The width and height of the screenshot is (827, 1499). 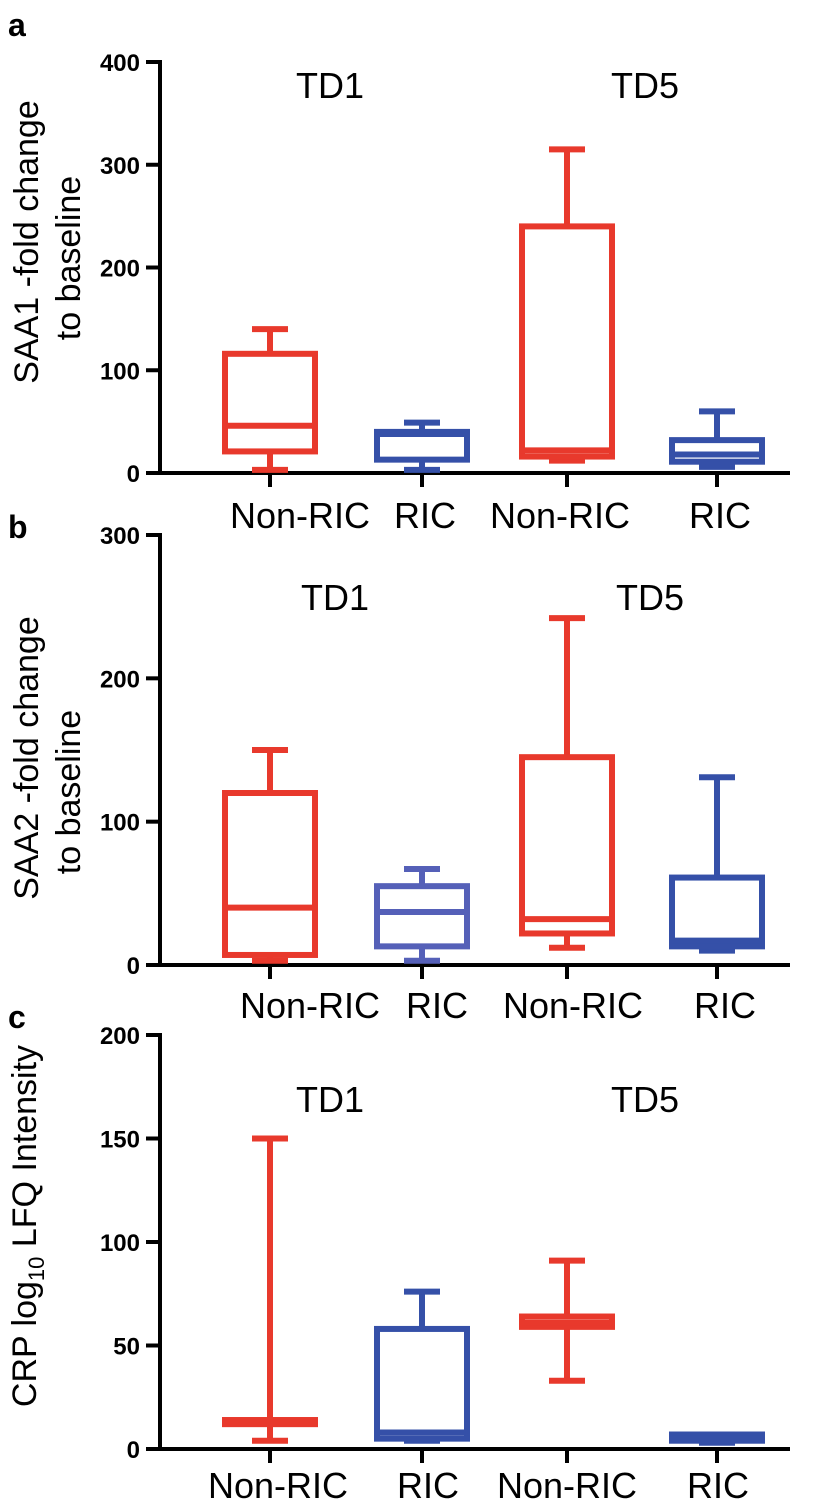 What do you see at coordinates (17, 1017) in the screenshot?
I see `panel-letter-c: c` at bounding box center [17, 1017].